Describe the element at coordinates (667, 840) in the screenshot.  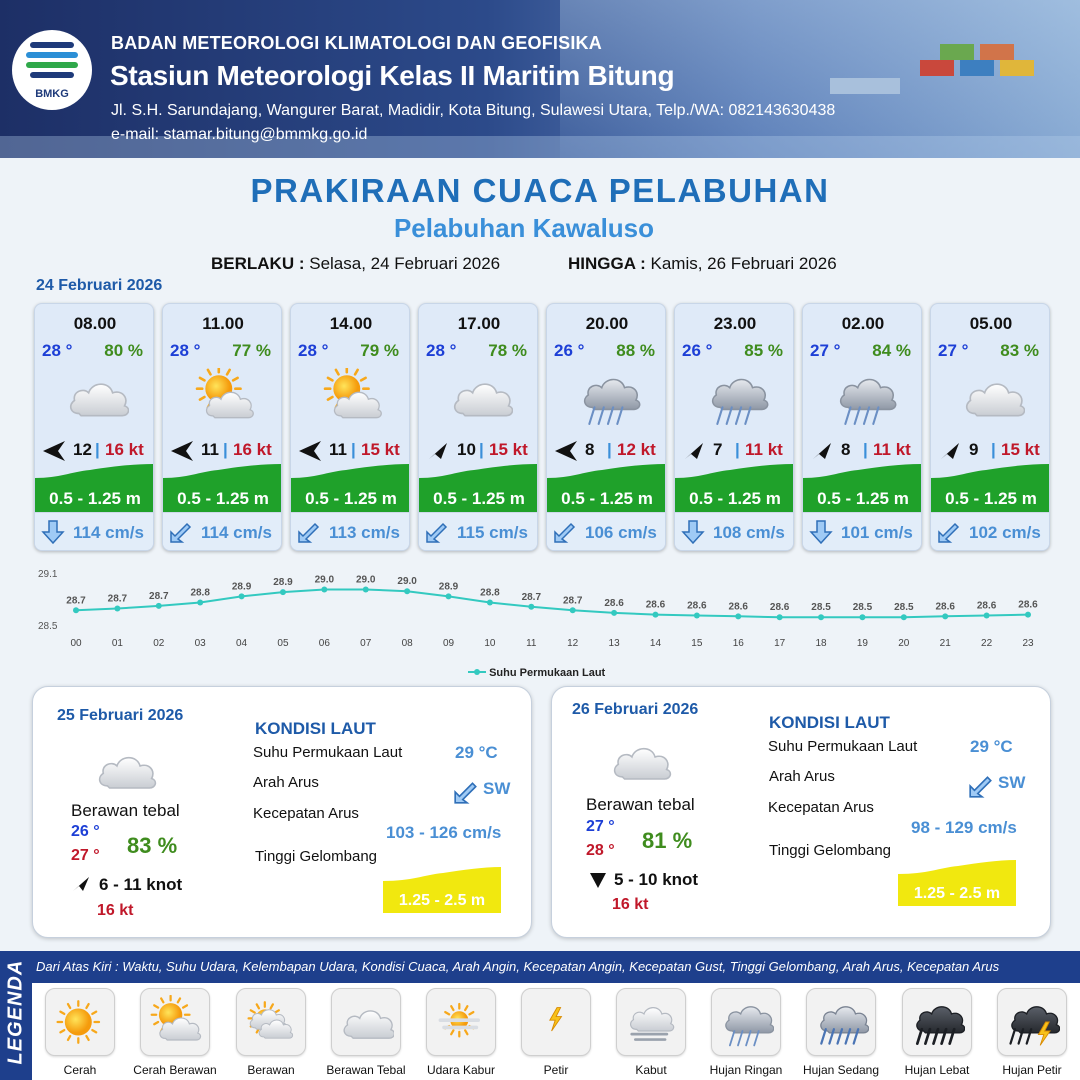
I see `day3-humidity: 81 %` at that location.